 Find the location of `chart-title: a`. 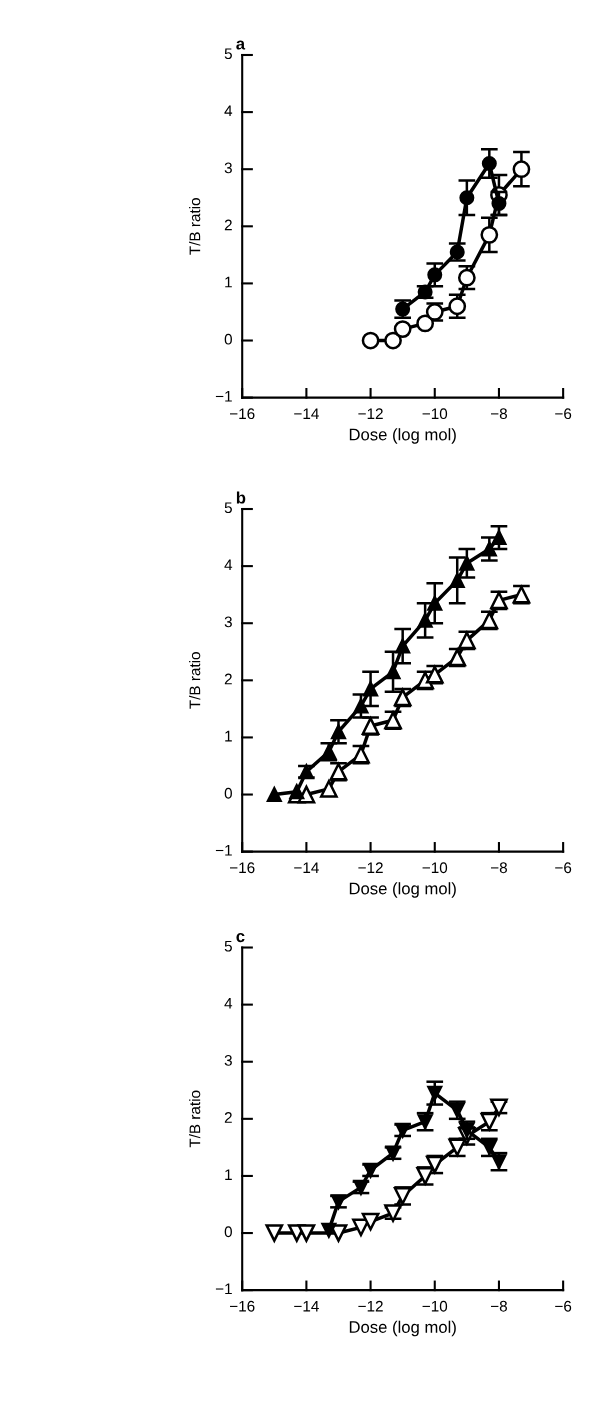

chart-title: a is located at coordinates (241, 45).